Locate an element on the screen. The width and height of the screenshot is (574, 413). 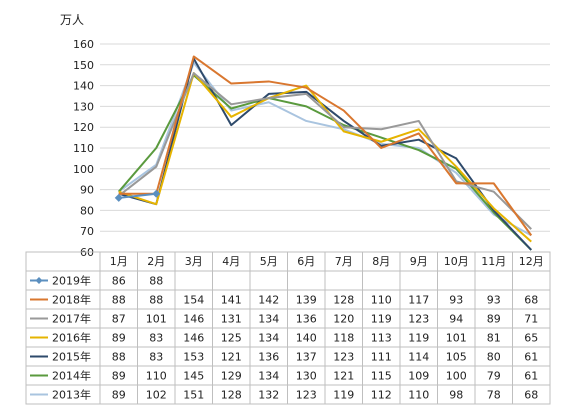
table-cell-value: 79 is located at coordinates (494, 376).